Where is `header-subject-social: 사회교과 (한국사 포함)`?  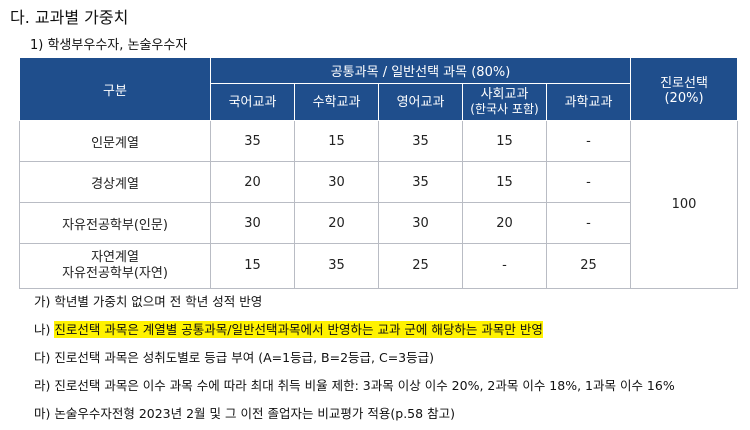 header-subject-social: 사회교과 (한국사 포함) is located at coordinates (504, 102).